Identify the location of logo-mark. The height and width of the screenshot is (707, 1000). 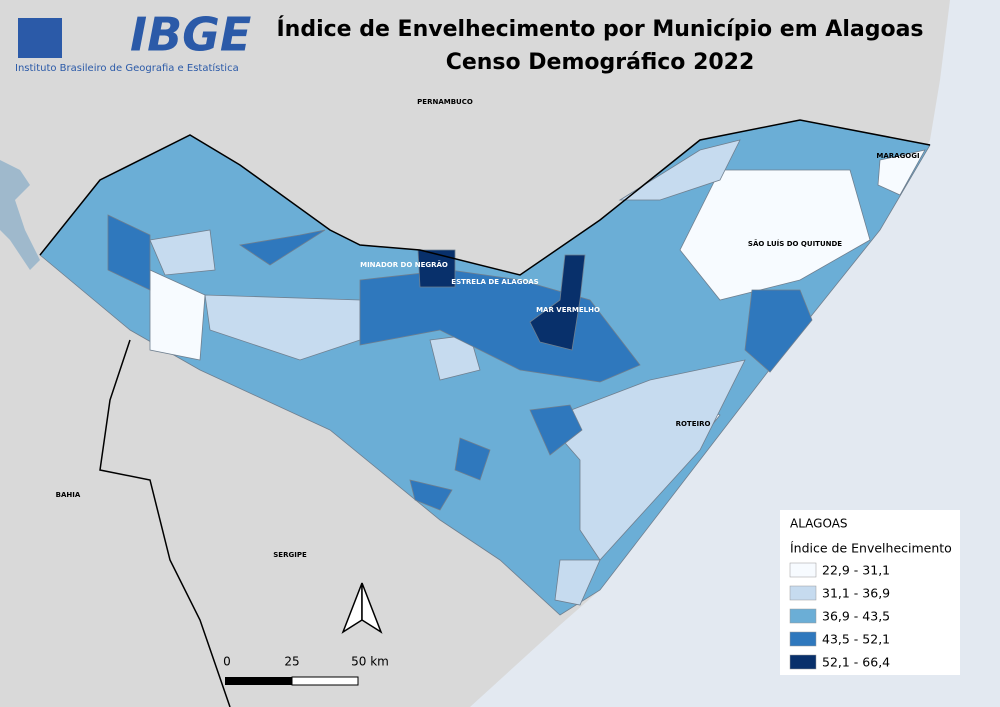
(40, 38).